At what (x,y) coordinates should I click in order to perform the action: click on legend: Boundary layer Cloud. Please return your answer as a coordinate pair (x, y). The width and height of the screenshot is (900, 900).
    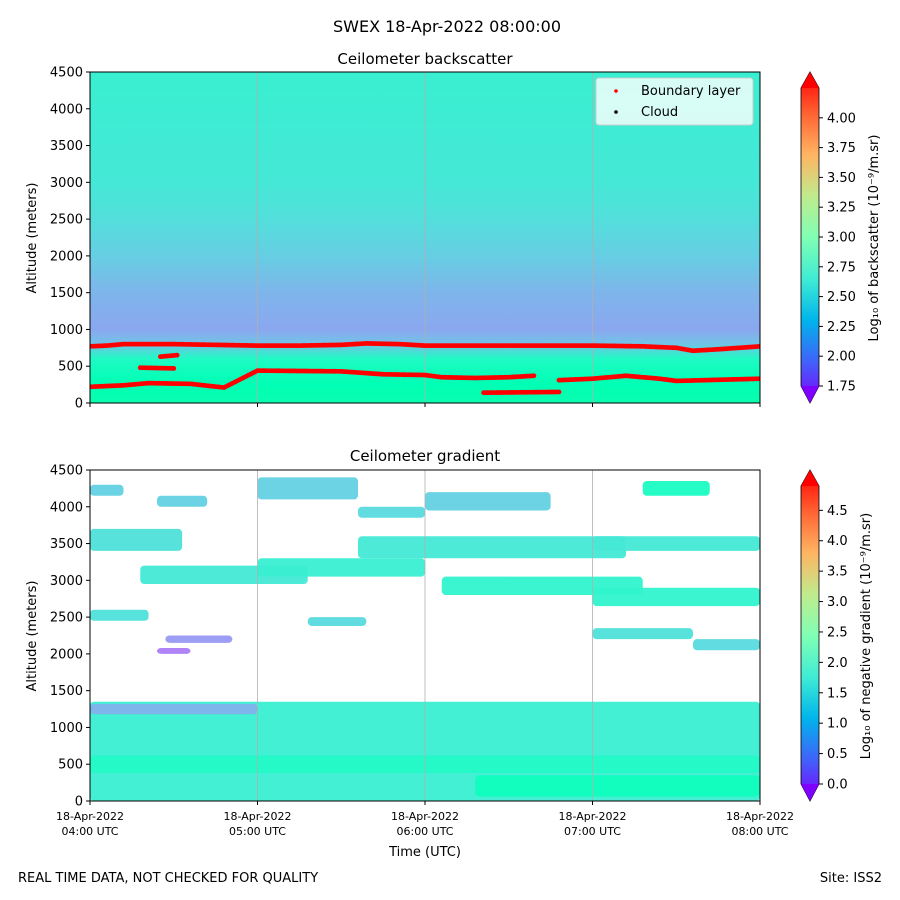
    Looking at the image, I should click on (674, 101).